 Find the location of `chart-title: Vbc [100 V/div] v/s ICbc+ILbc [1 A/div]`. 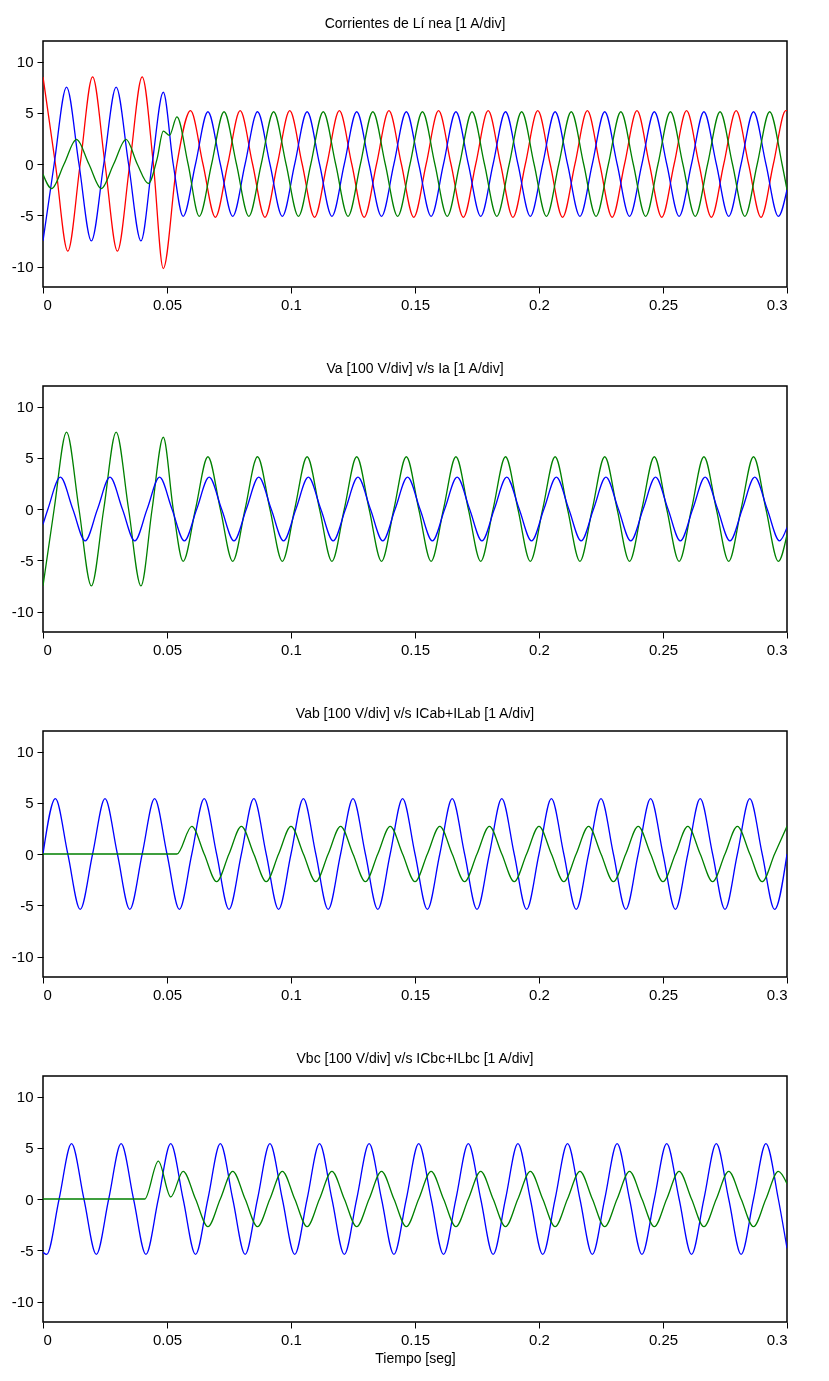

chart-title: Vbc [100 V/div] v/s ICbc+ILbc [1 A/div] is located at coordinates (415, 1058).